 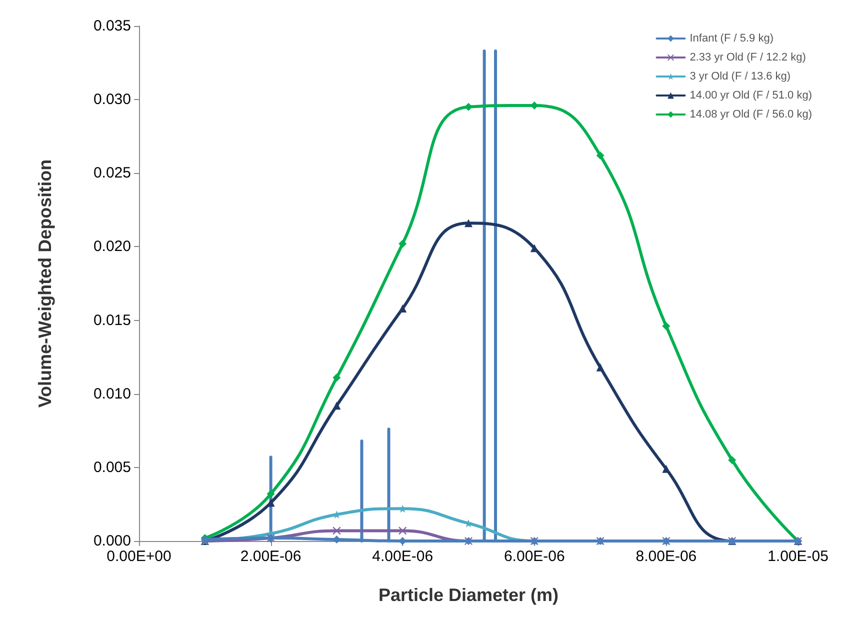 What do you see at coordinates (751, 114) in the screenshot?
I see `legend-label: 14.08 yr Old (F / 56.0 kg)` at bounding box center [751, 114].